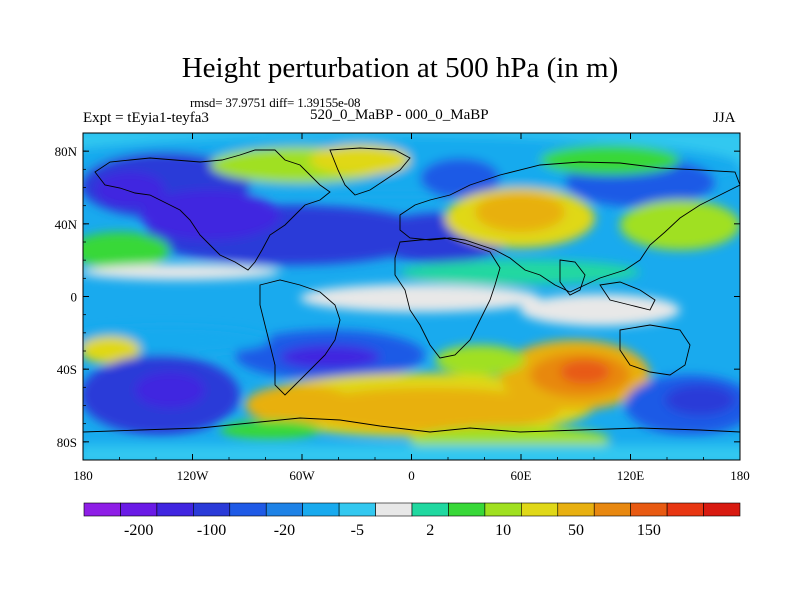 The image size is (800, 600). I want to click on colorbar-label: 10, so click(503, 530).